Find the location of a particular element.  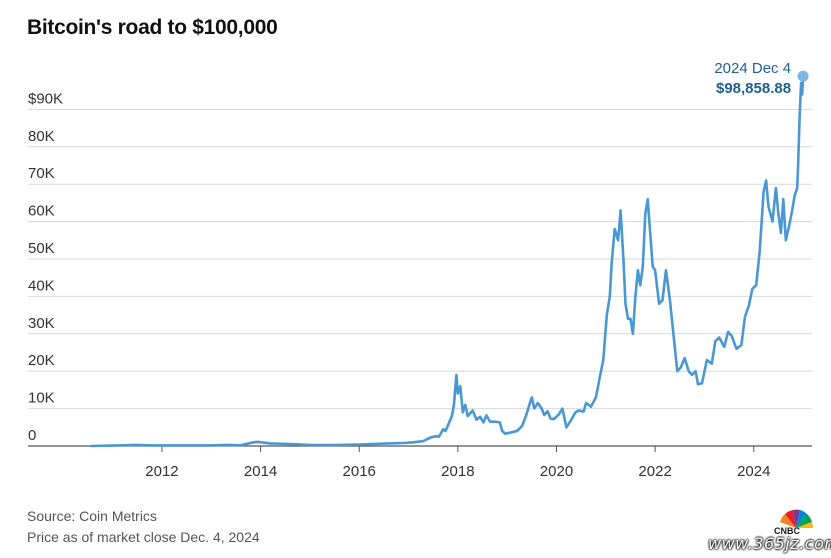

x-tick-label: 2020 is located at coordinates (556, 471).